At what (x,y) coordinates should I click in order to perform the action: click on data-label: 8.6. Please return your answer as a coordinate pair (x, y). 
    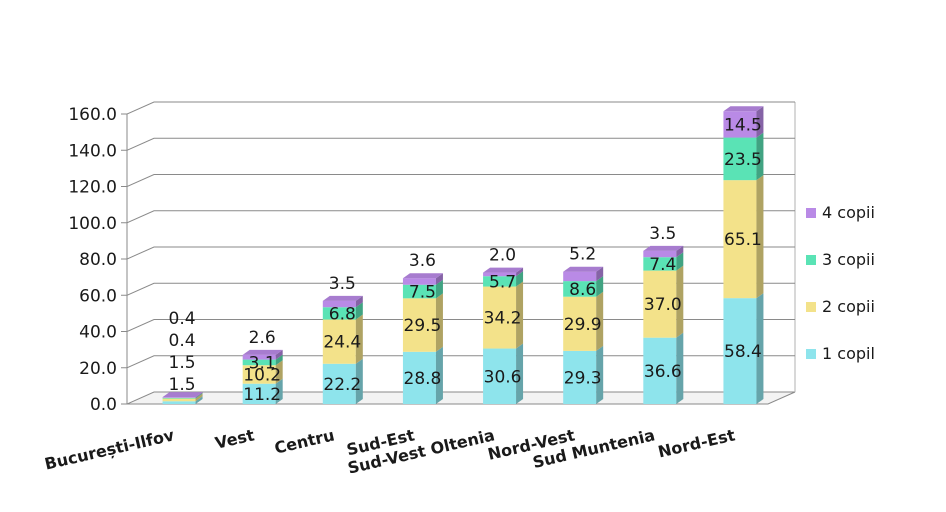
    Looking at the image, I should click on (582, 290).